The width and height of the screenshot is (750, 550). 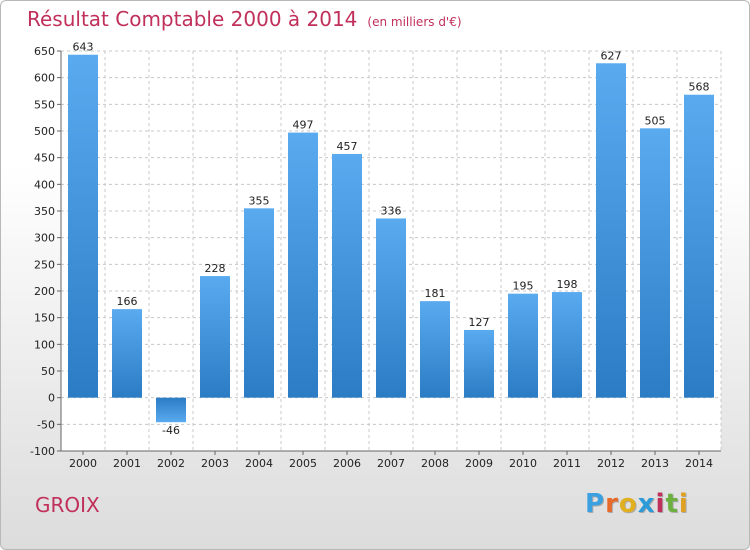 I want to click on logo-letter: x, so click(x=646, y=504).